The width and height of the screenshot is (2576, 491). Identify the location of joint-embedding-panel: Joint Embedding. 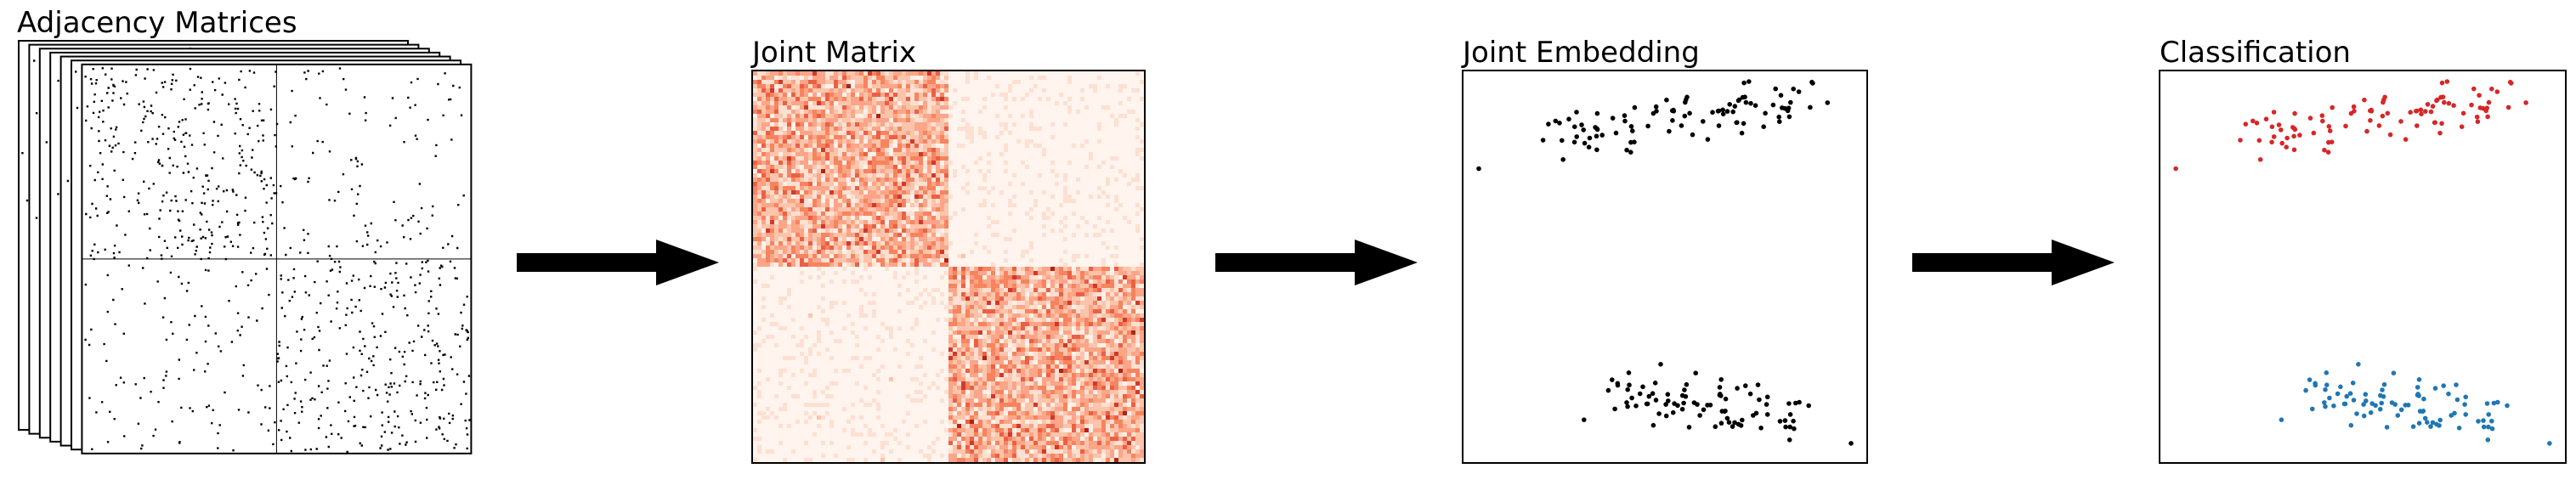
(1664, 250).